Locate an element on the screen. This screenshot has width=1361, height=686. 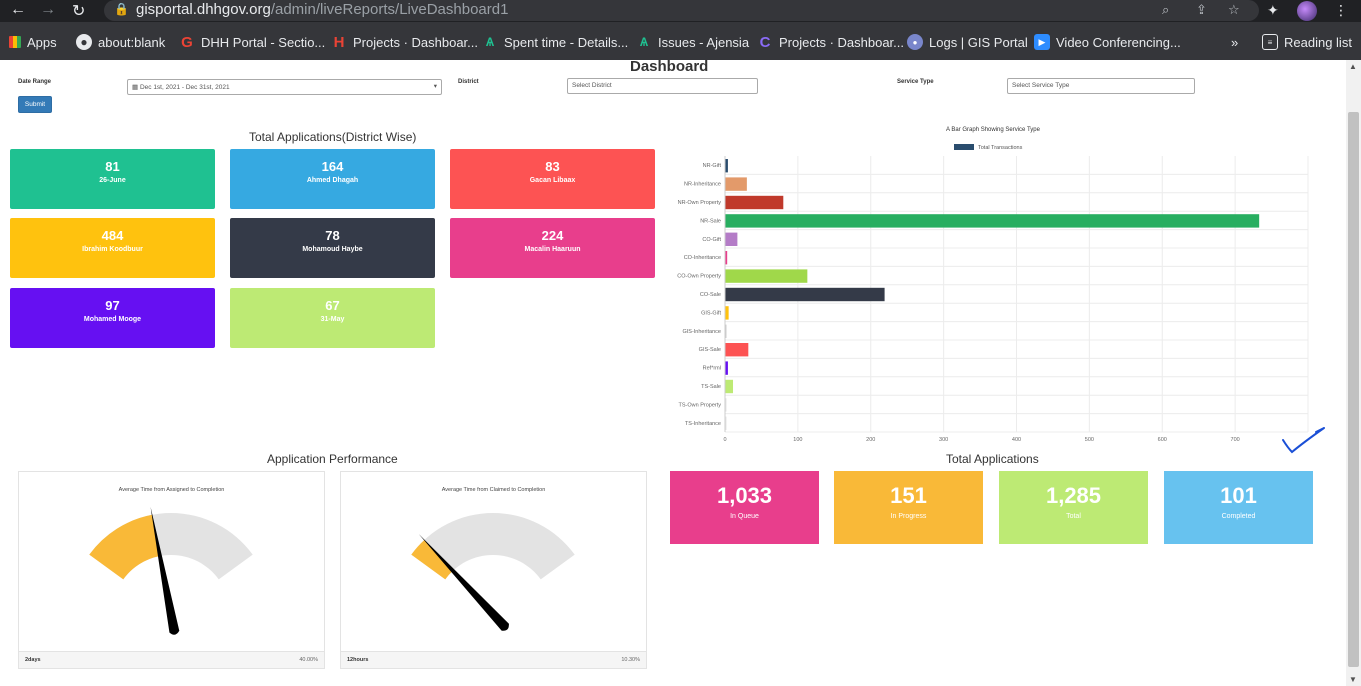
stat-value: 101 is located at coordinates (1238, 495).